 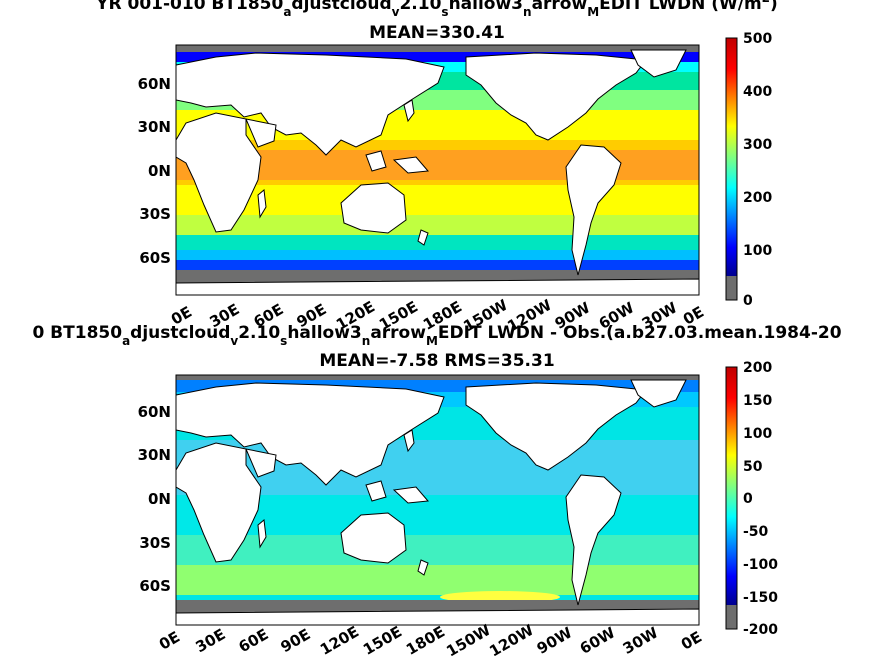 What do you see at coordinates (598, 639) in the screenshot?
I see `bottom-xtick-10: 60W` at bounding box center [598, 639].